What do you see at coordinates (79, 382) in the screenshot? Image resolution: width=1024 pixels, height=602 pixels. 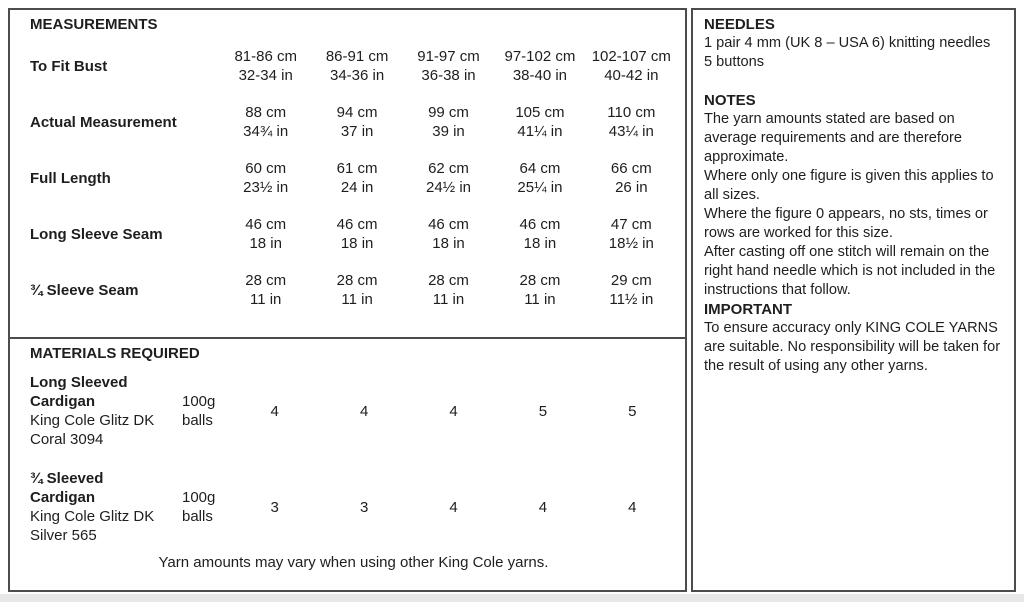 I see `material-name-line: Long Sleeved` at bounding box center [79, 382].